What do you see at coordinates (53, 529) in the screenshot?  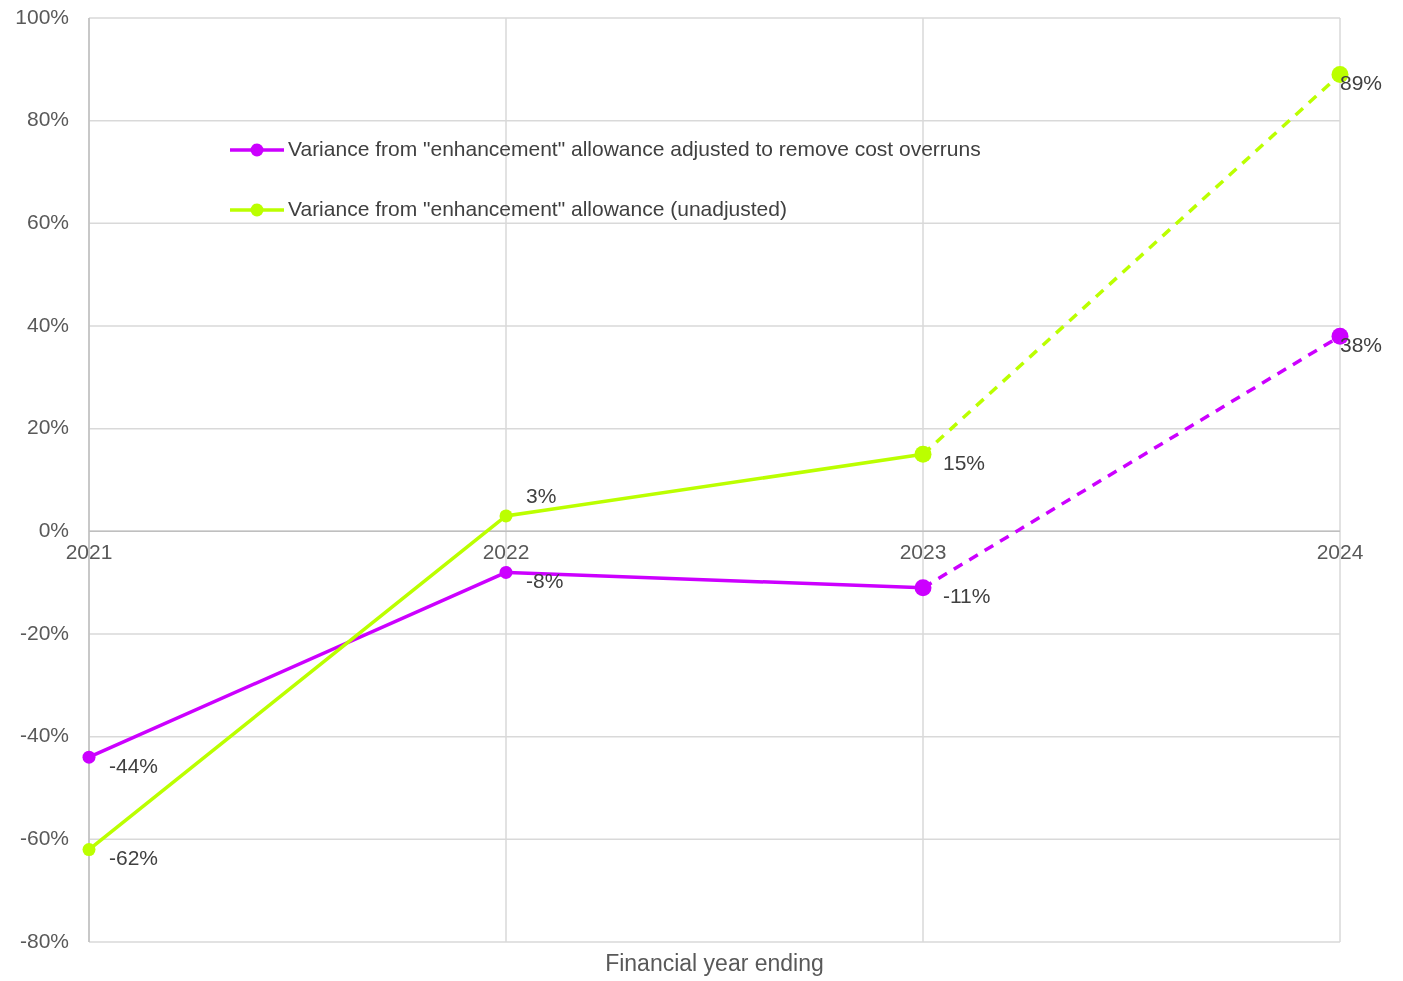 I see `y-tick-label: 0%` at bounding box center [53, 529].